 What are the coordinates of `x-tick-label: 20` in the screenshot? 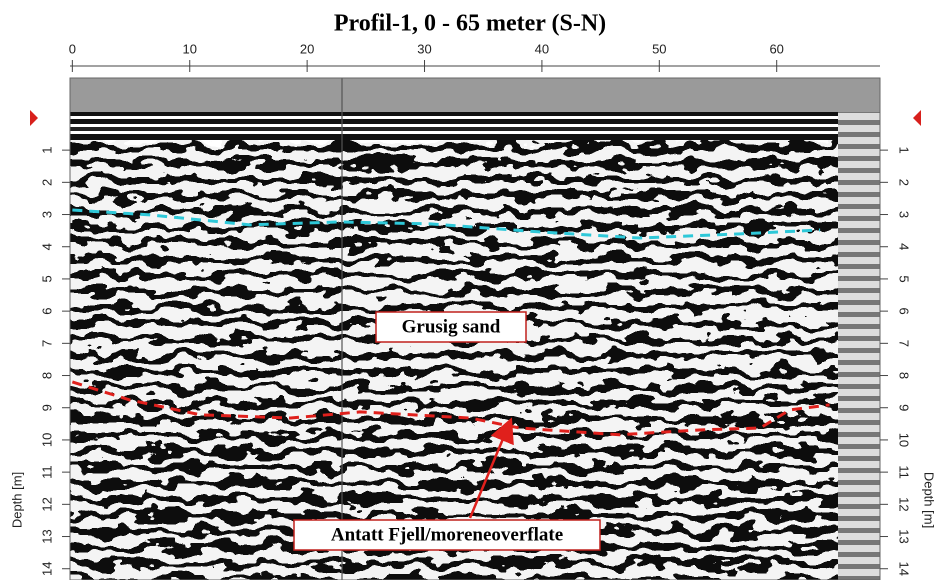 It's located at (307, 48).